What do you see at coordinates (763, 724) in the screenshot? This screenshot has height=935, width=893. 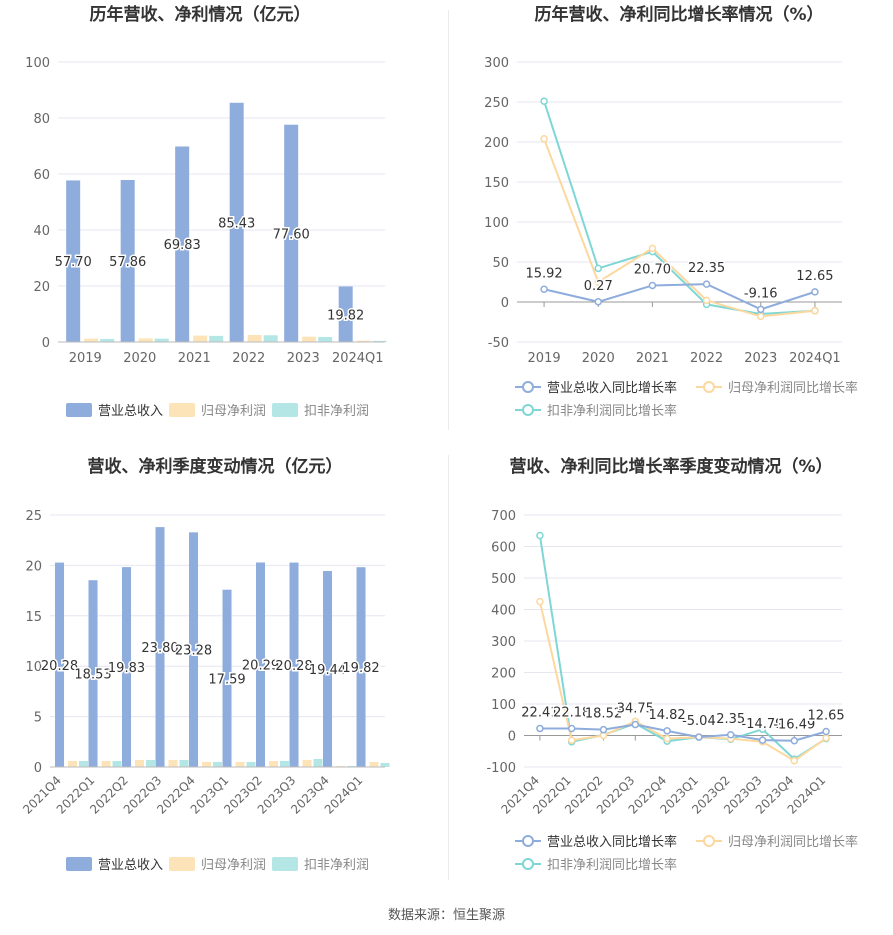 I see `data-label: -14.79` at bounding box center [763, 724].